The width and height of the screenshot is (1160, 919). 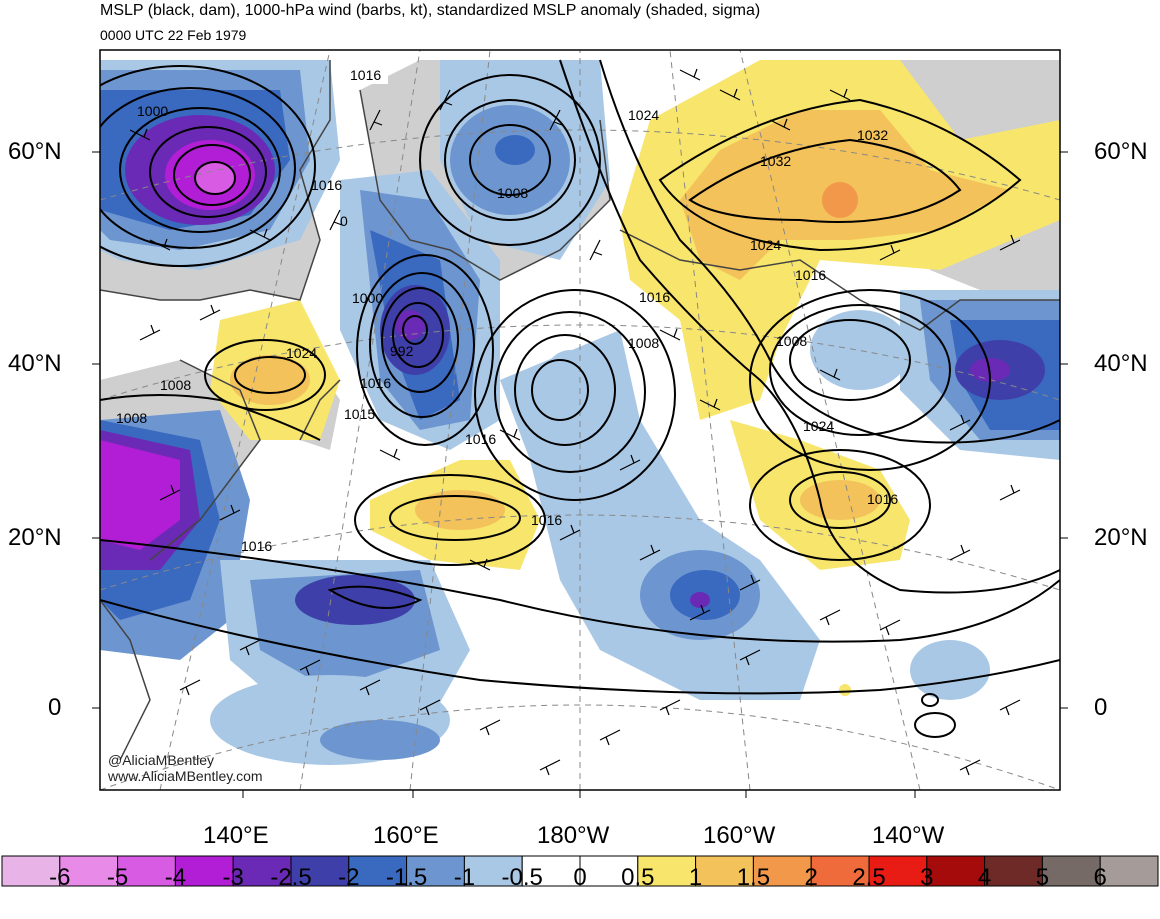 I want to click on lat-label-left: 20°N, so click(x=35, y=537).